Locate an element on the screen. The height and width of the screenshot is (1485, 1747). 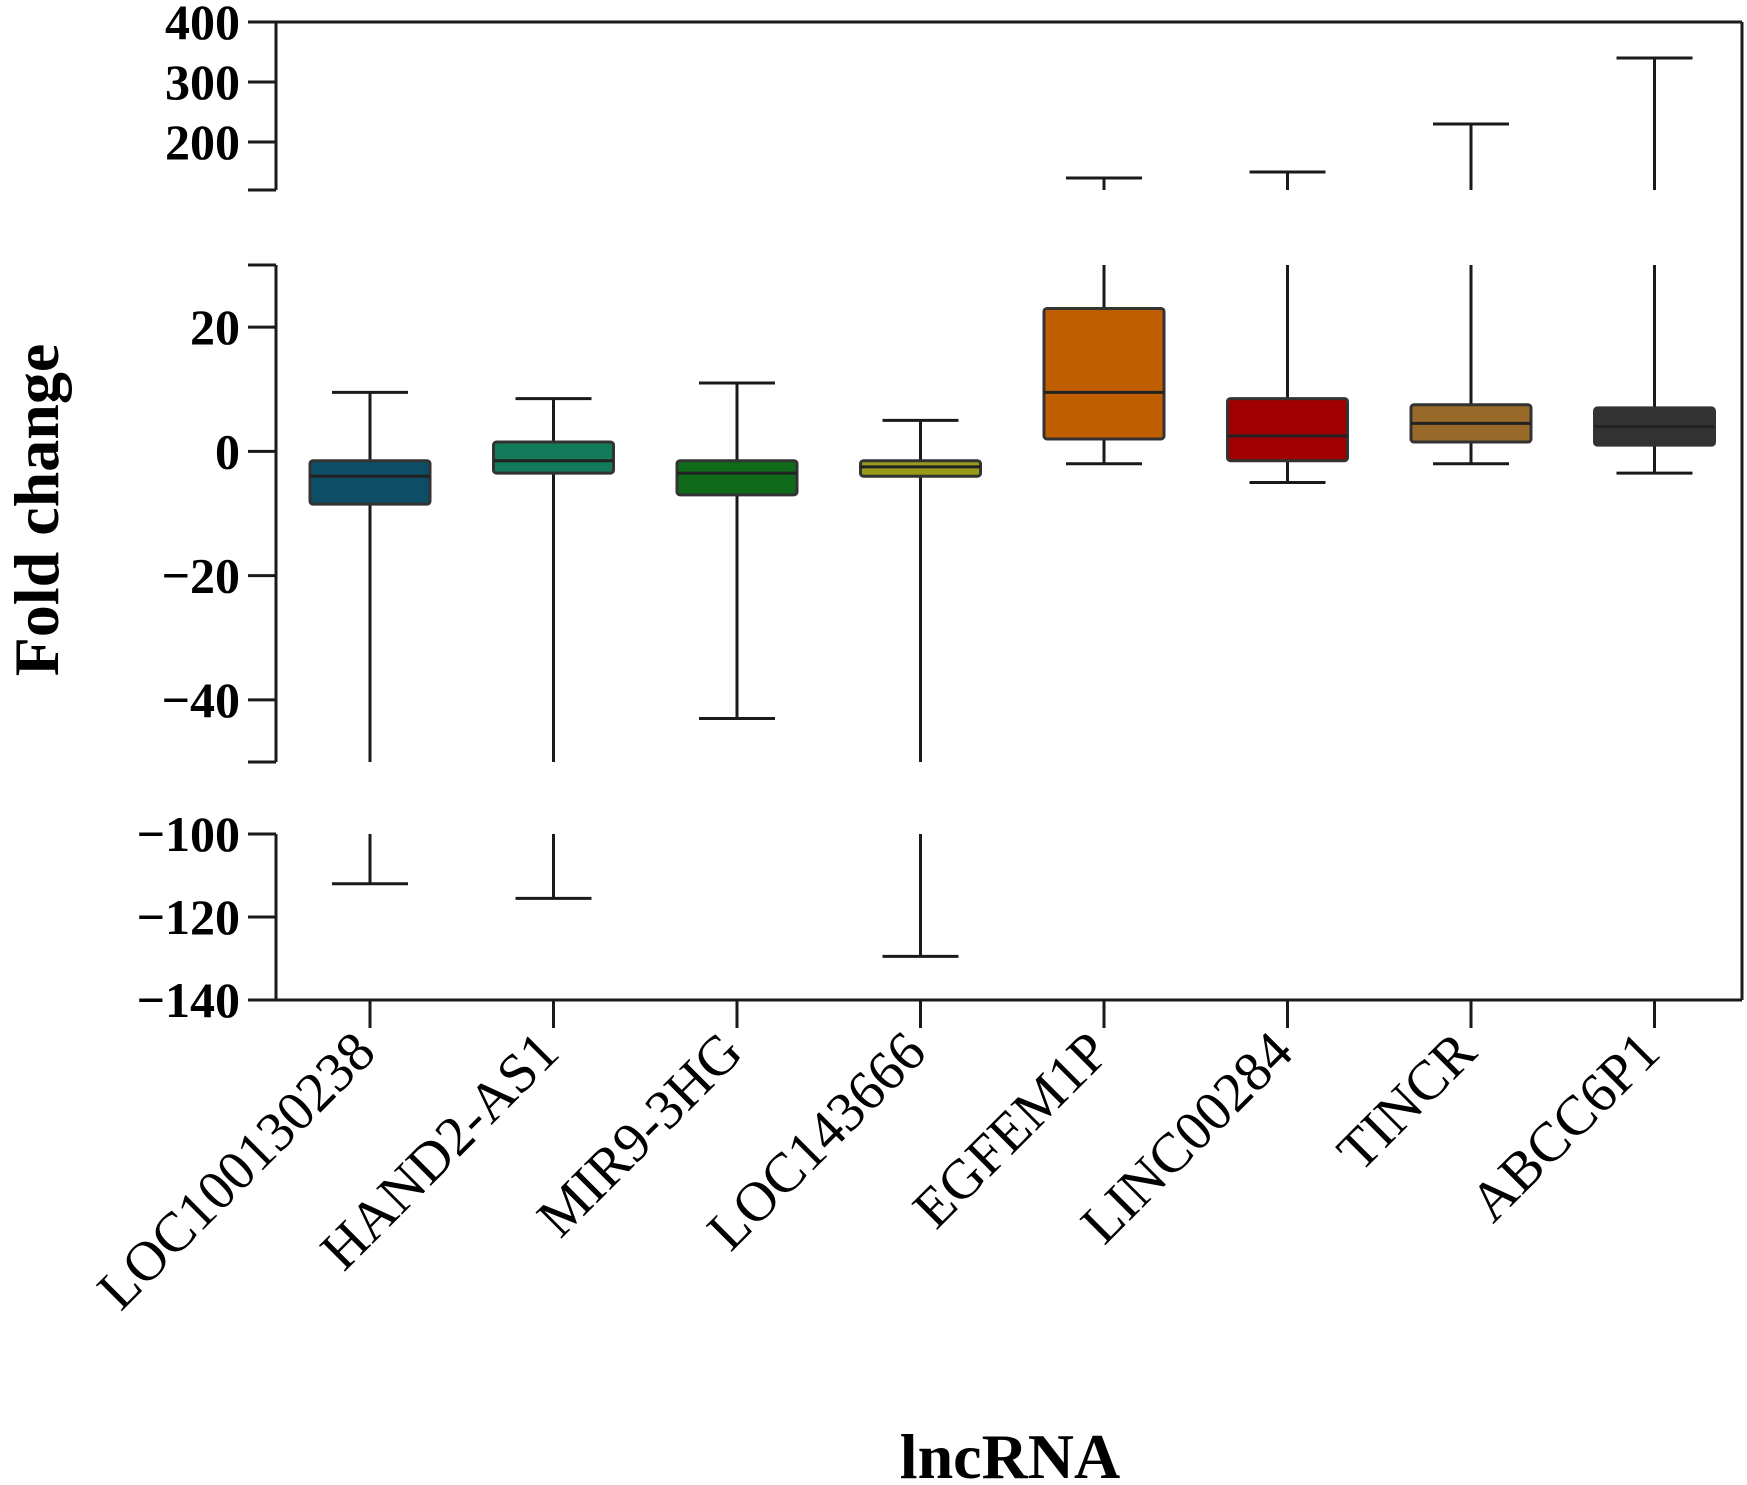
y-tick-label: −40 is located at coordinates (201, 700).